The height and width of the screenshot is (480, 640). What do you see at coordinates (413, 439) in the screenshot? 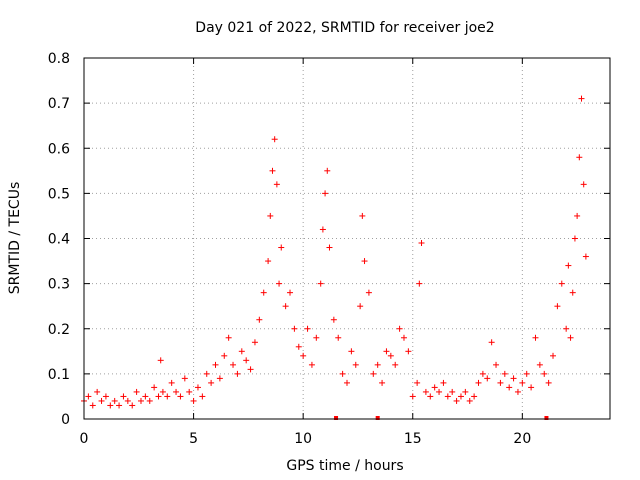
I see `x-tick-label: 15` at bounding box center [413, 439].